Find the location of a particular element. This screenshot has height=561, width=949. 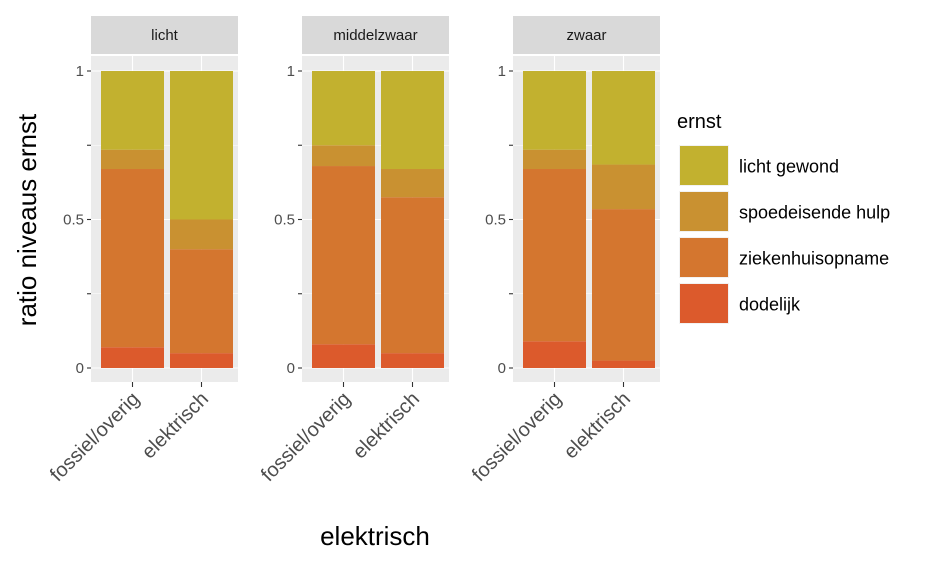

facet-panel-middelzwaar: middelzwaar is located at coordinates (375, 199).